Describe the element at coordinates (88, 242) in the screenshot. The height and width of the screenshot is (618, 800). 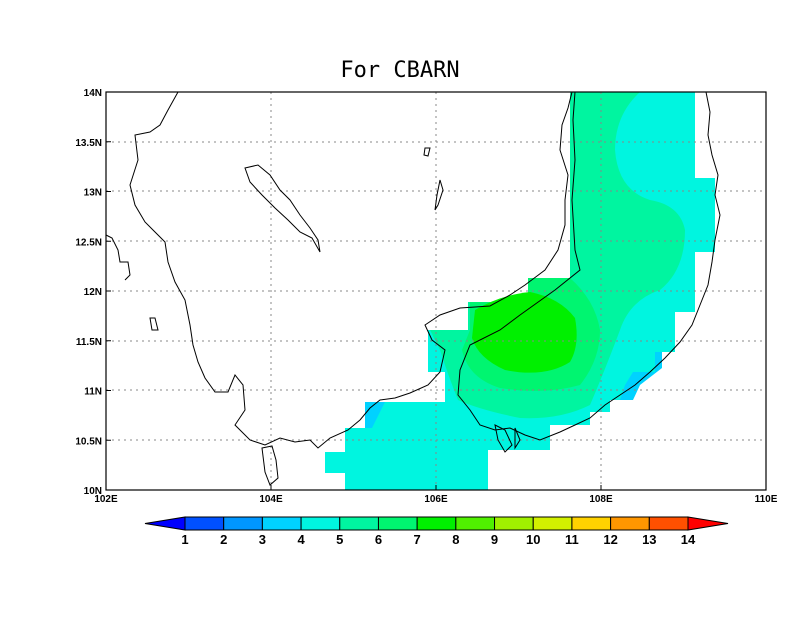
I see `lat-tick-label: 12.5N` at that location.